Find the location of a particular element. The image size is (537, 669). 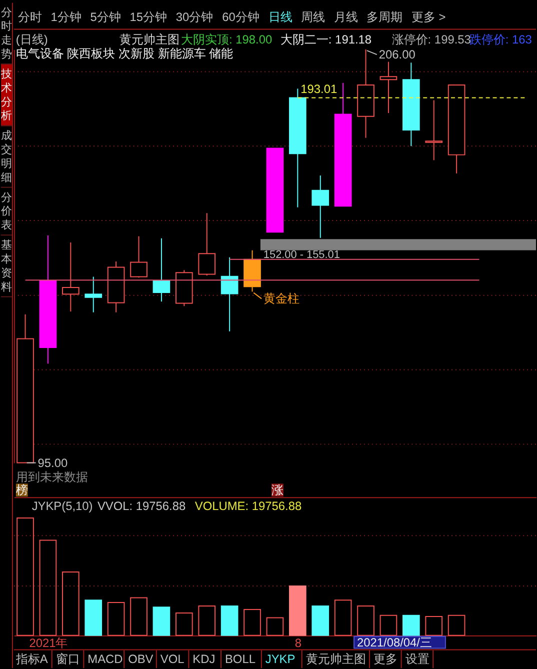

text: VOLUME: 19756.88 is located at coordinates (248, 506).